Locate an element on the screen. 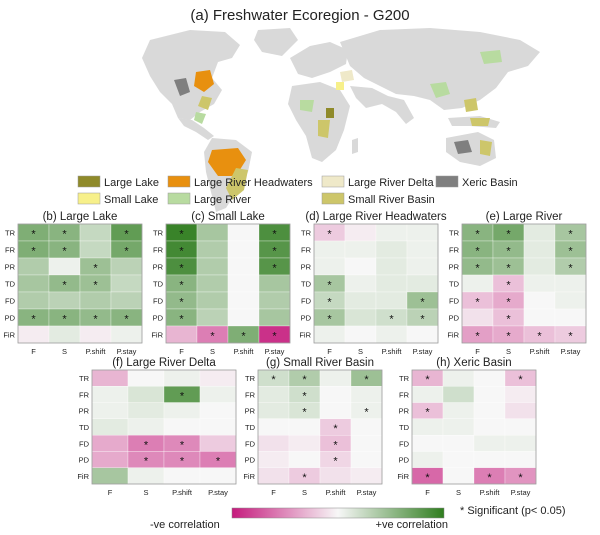 The image size is (600, 535). region-xeric-basin is located at coordinates (182, 87).